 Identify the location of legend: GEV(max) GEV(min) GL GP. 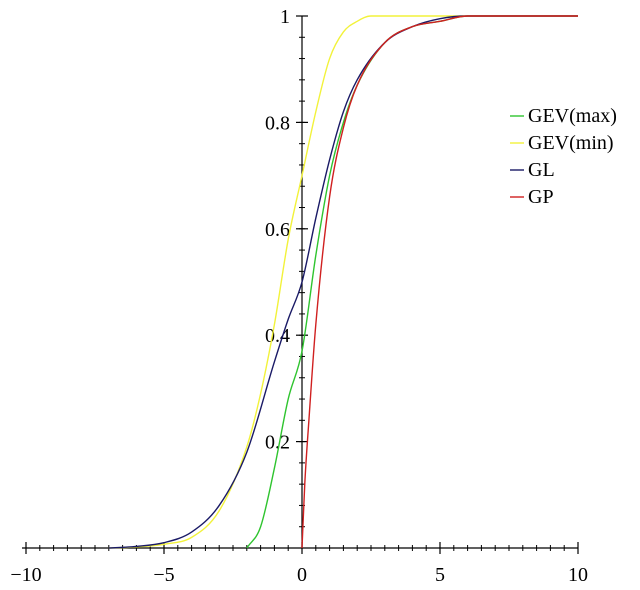
(563, 156).